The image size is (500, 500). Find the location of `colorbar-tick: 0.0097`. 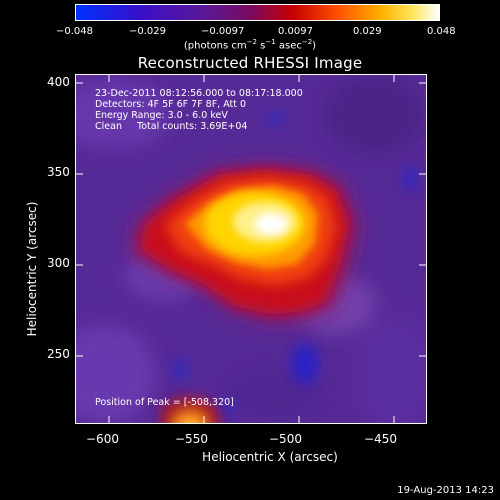

colorbar-tick: 0.0097 is located at coordinates (295, 31).